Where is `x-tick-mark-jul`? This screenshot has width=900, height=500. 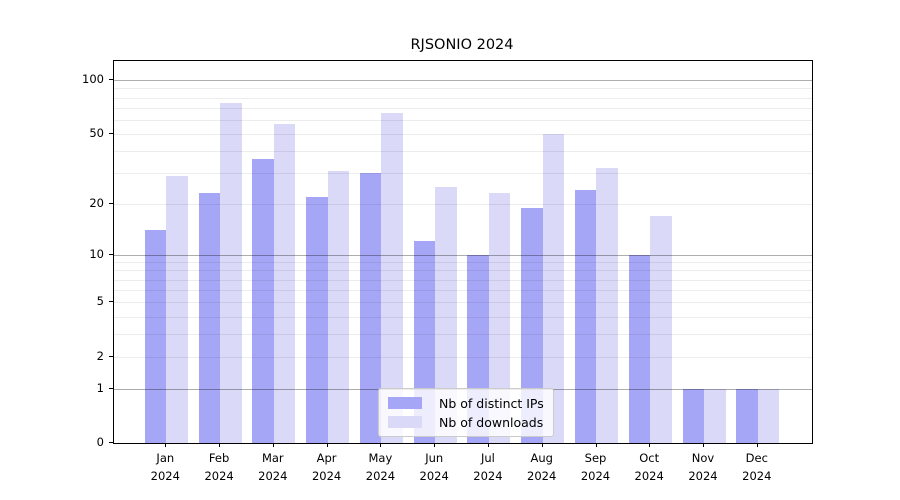 x-tick-mark-jul is located at coordinates (488, 445).